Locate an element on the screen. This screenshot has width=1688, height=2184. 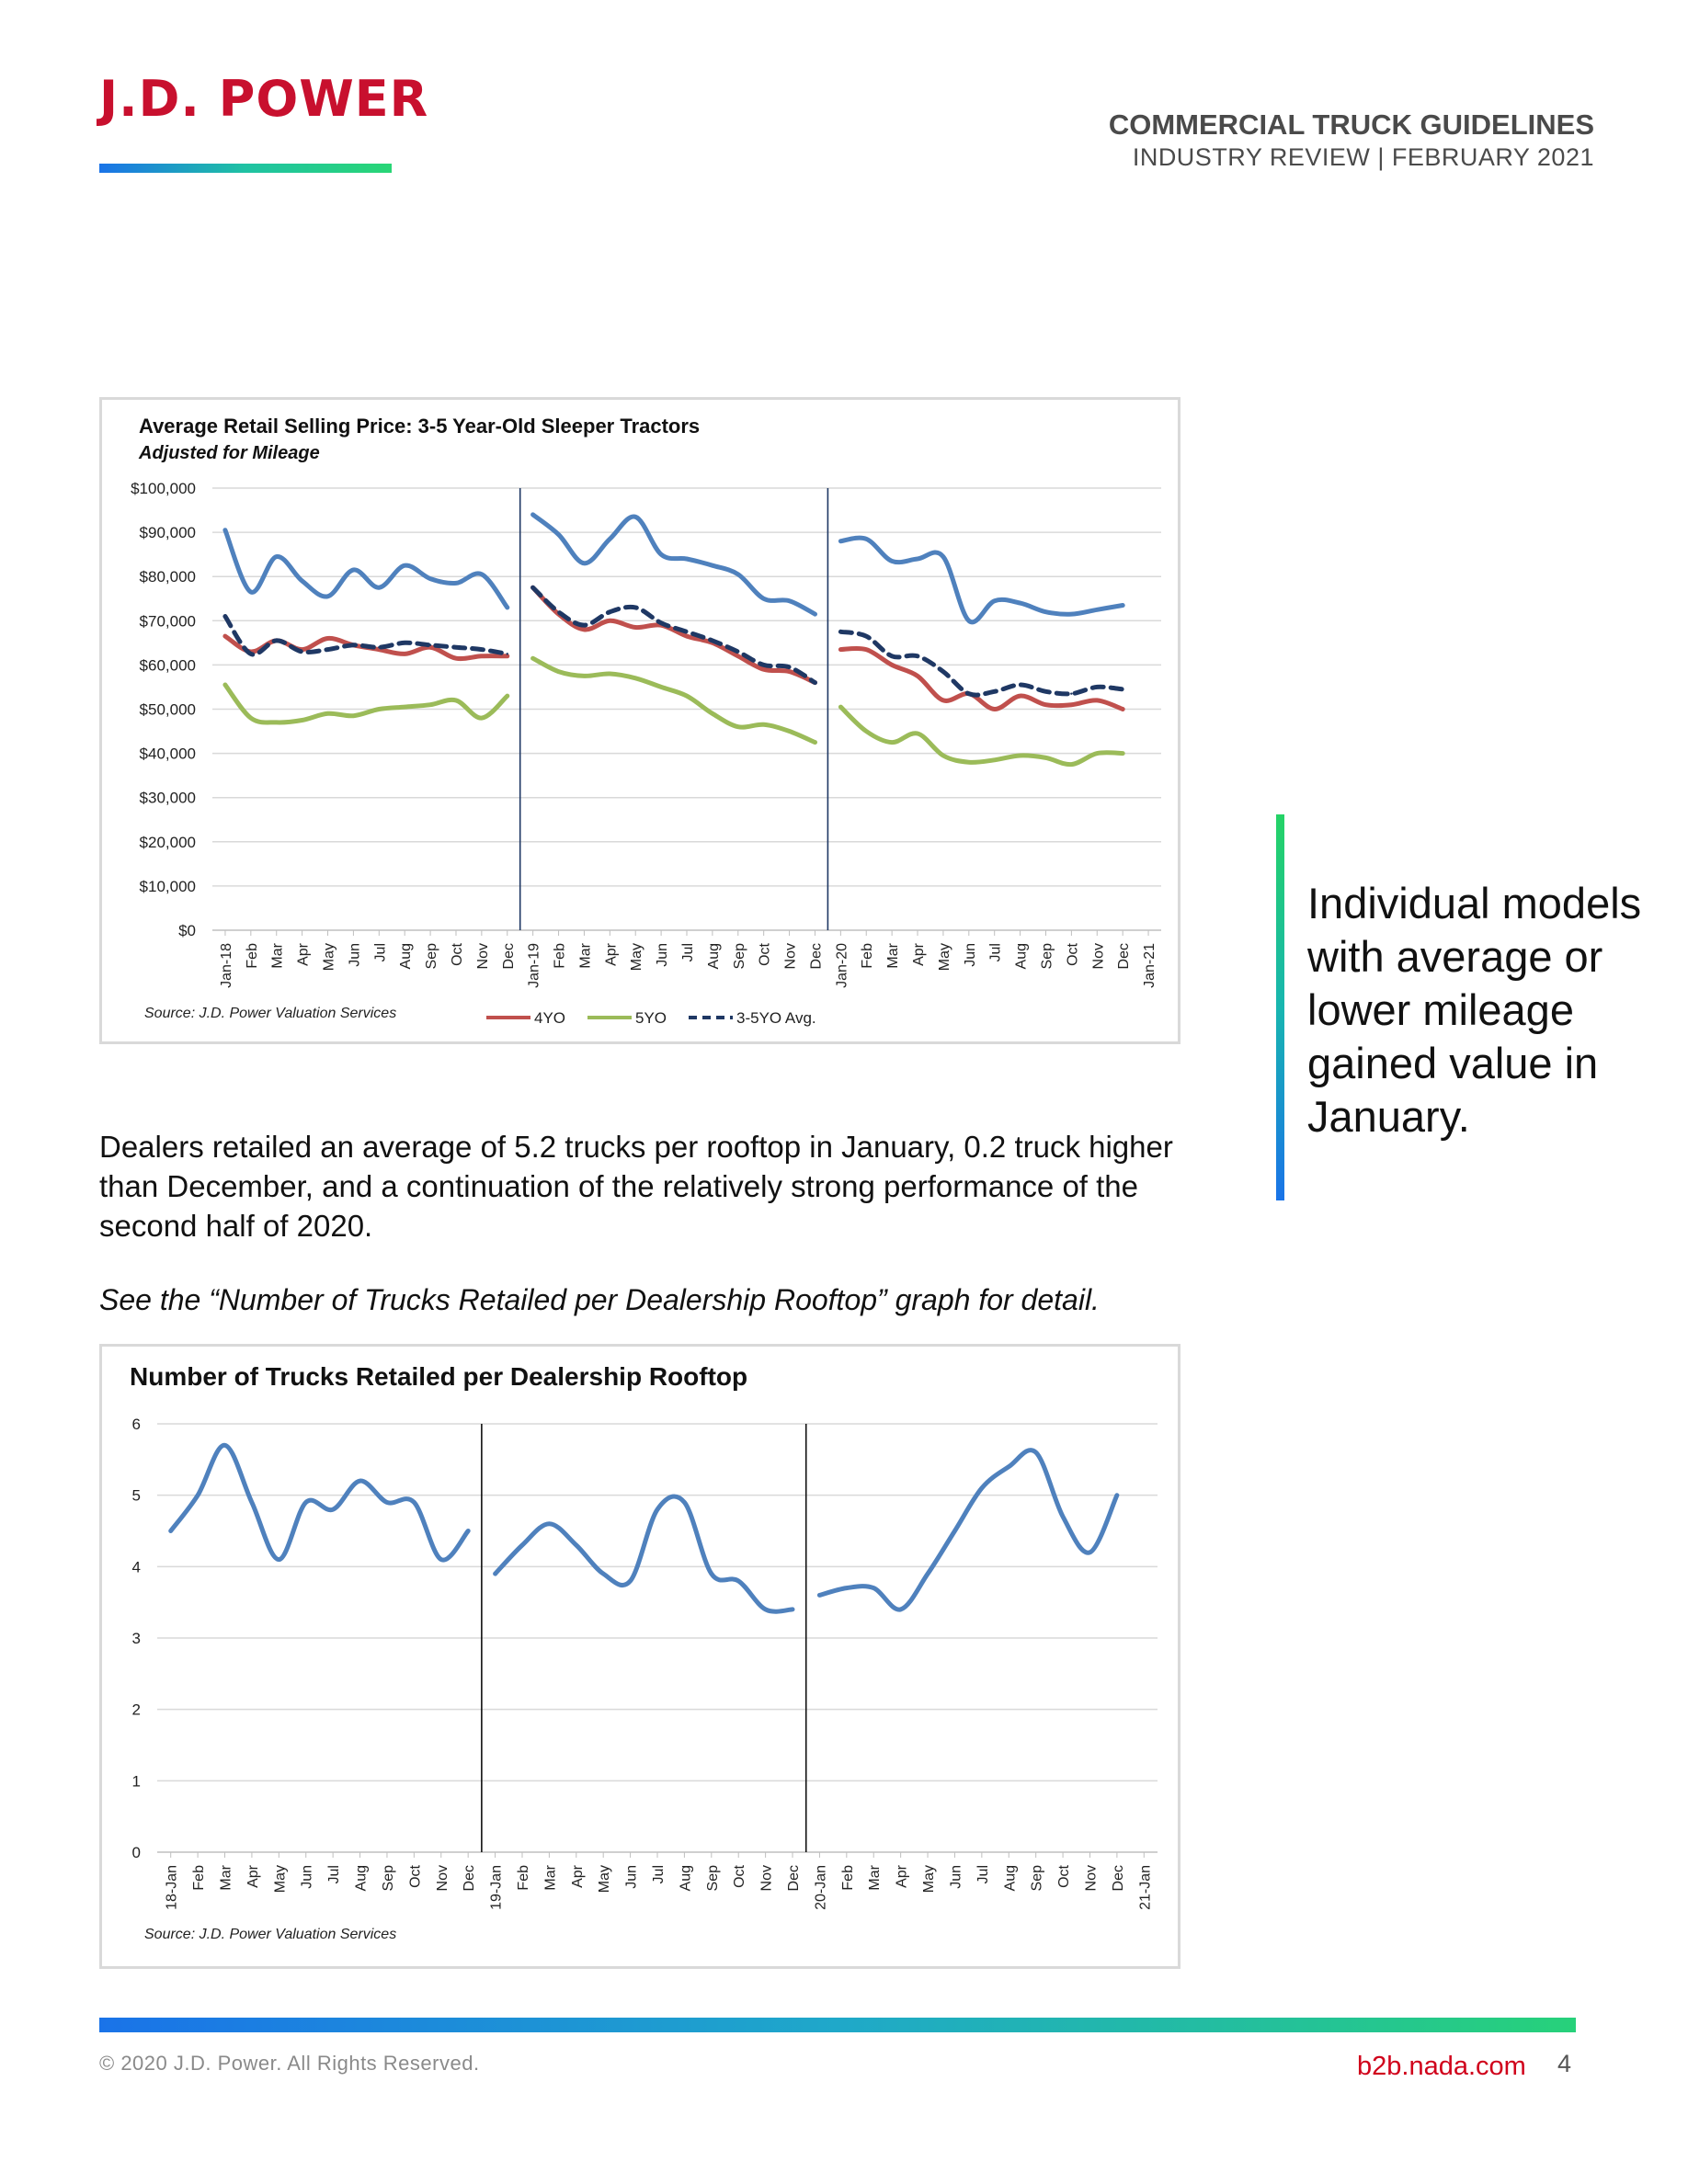
site-link: b2b.nada.com is located at coordinates (1441, 2066).